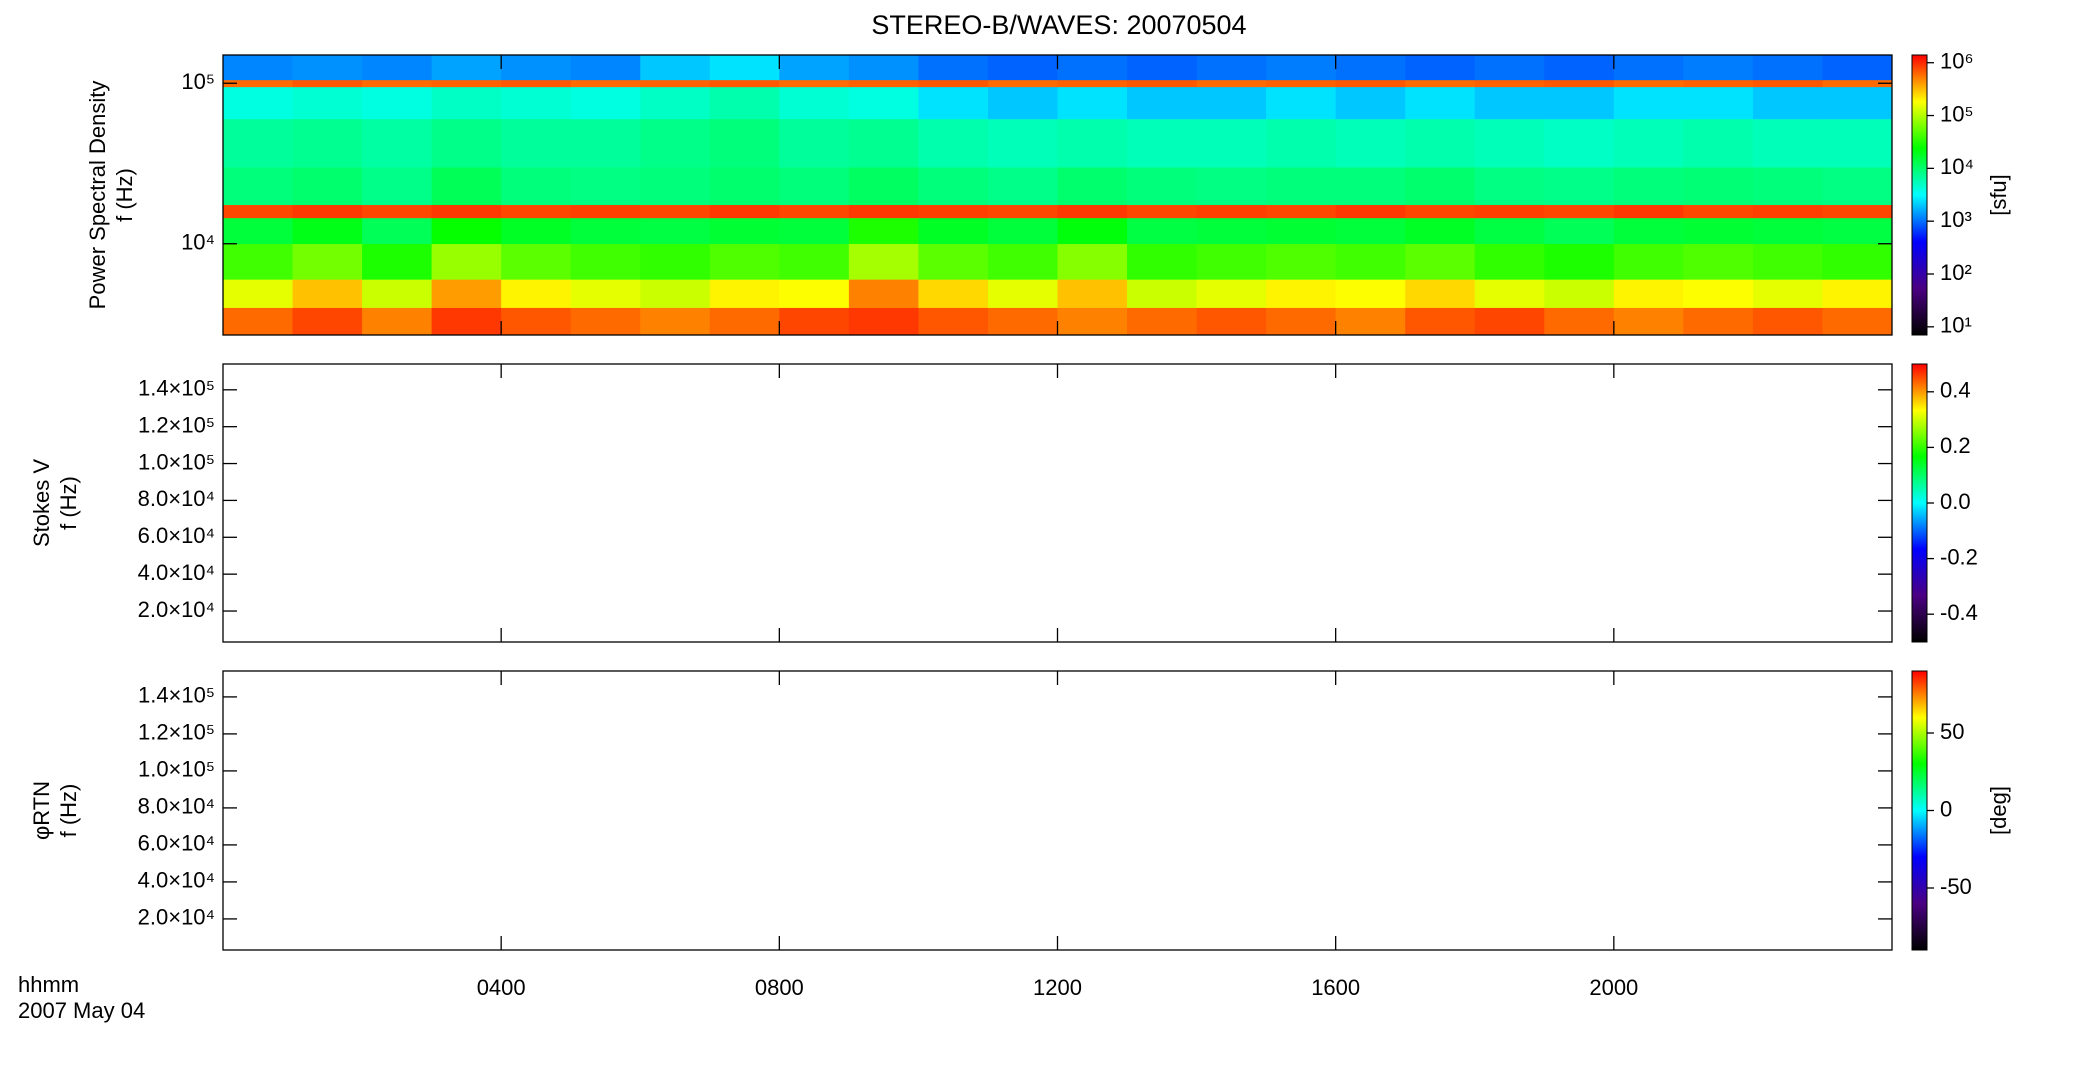 Image resolution: width=2096 pixels, height=1080 pixels. Describe the element at coordinates (1956, 272) in the screenshot. I see `colorbar-tick-label: 10²` at that location.